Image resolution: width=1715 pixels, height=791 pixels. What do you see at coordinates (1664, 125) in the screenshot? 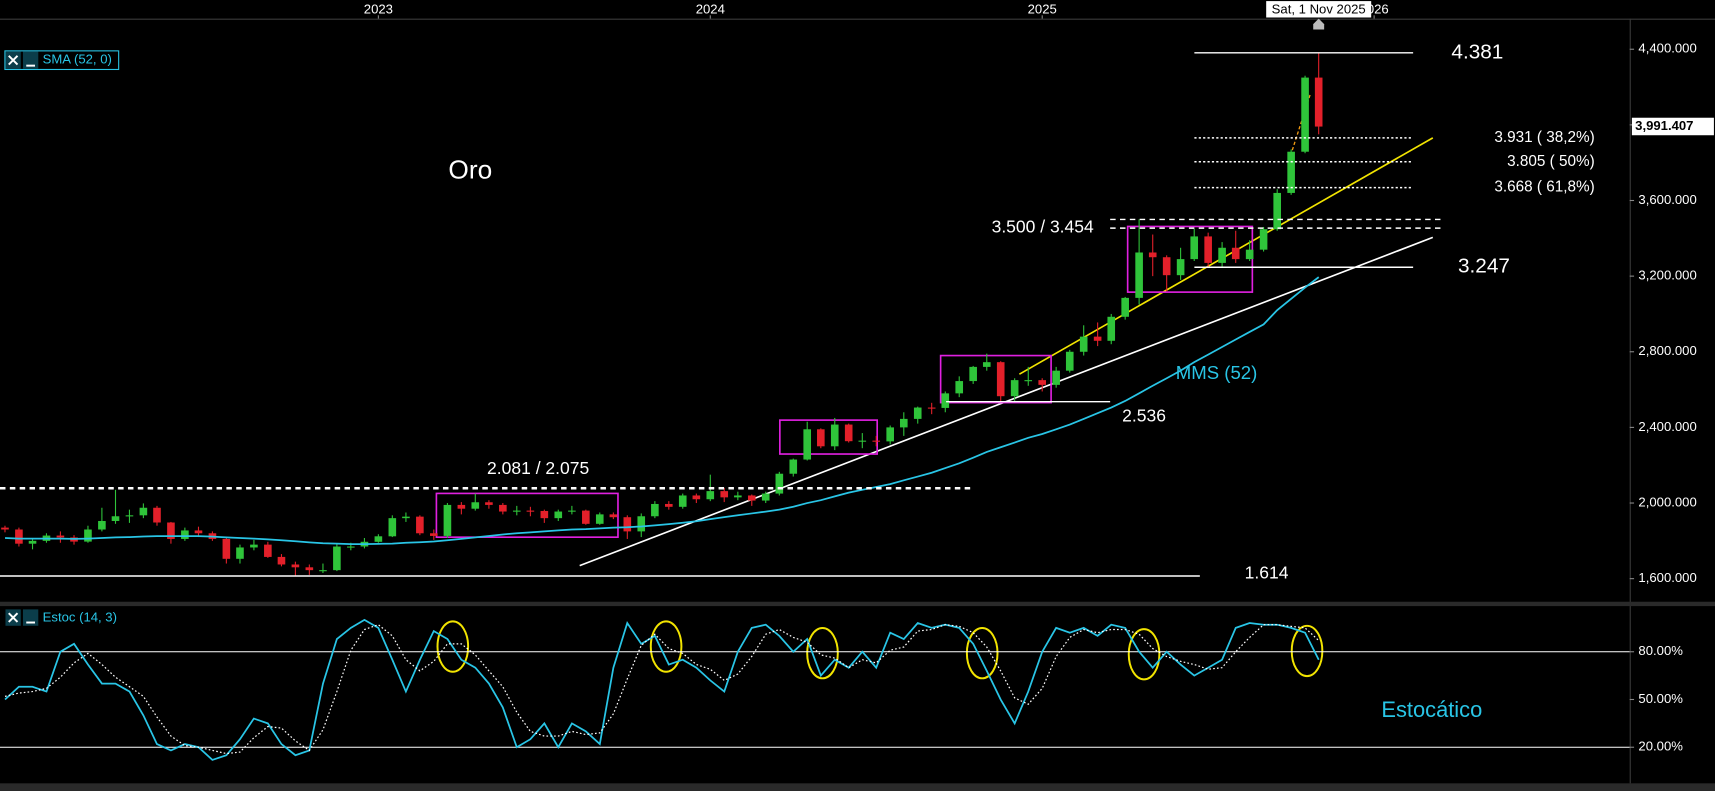
I see `last-price-label: 3,991.407` at bounding box center [1664, 125].